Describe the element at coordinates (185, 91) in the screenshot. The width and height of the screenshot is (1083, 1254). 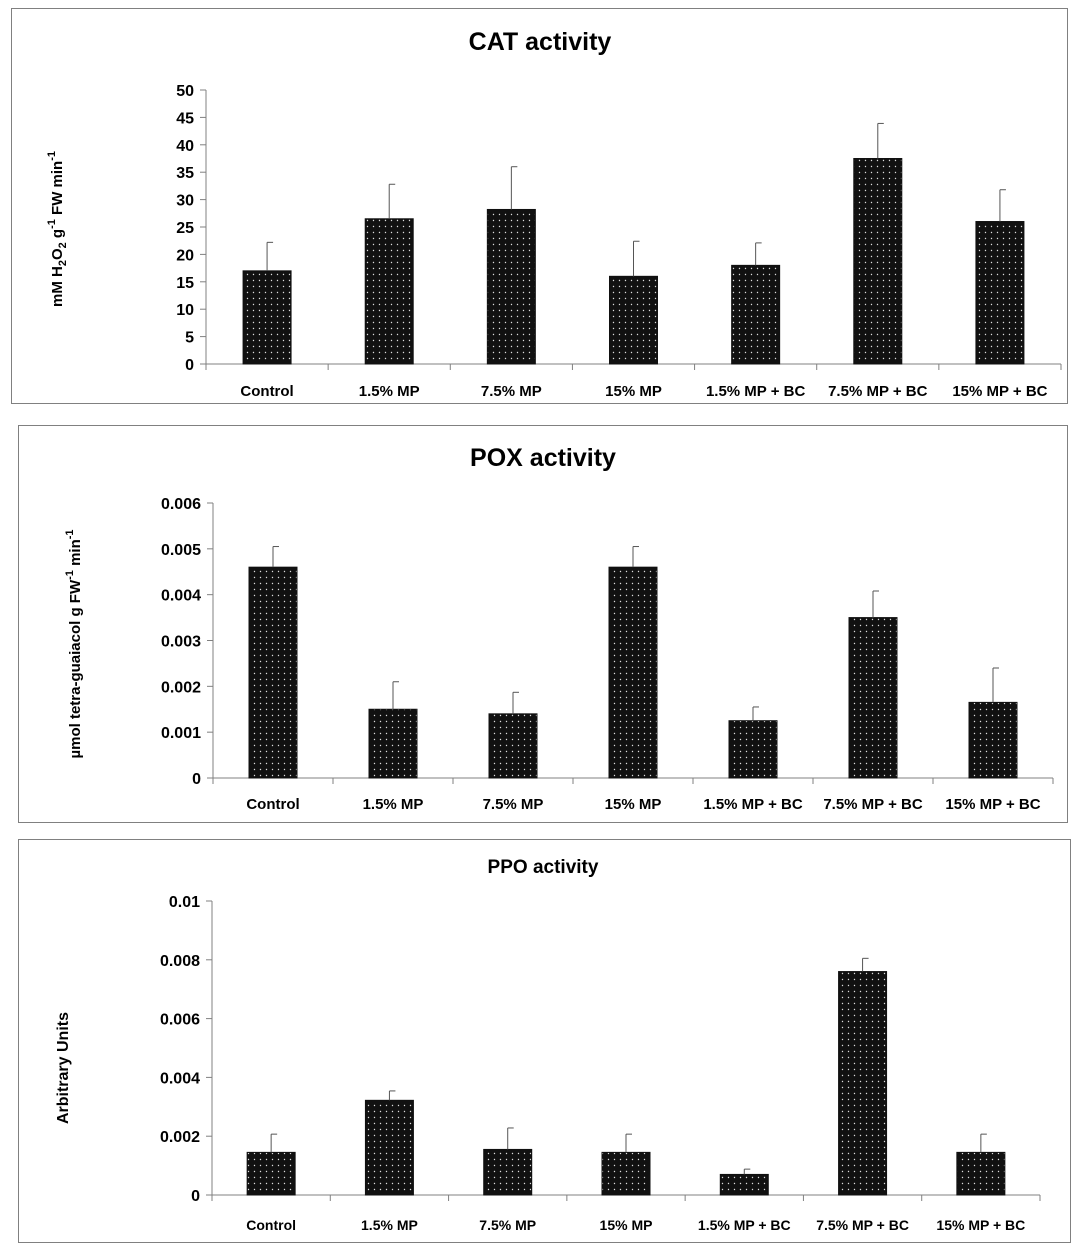
I see `y-tick-label: 50` at that location.